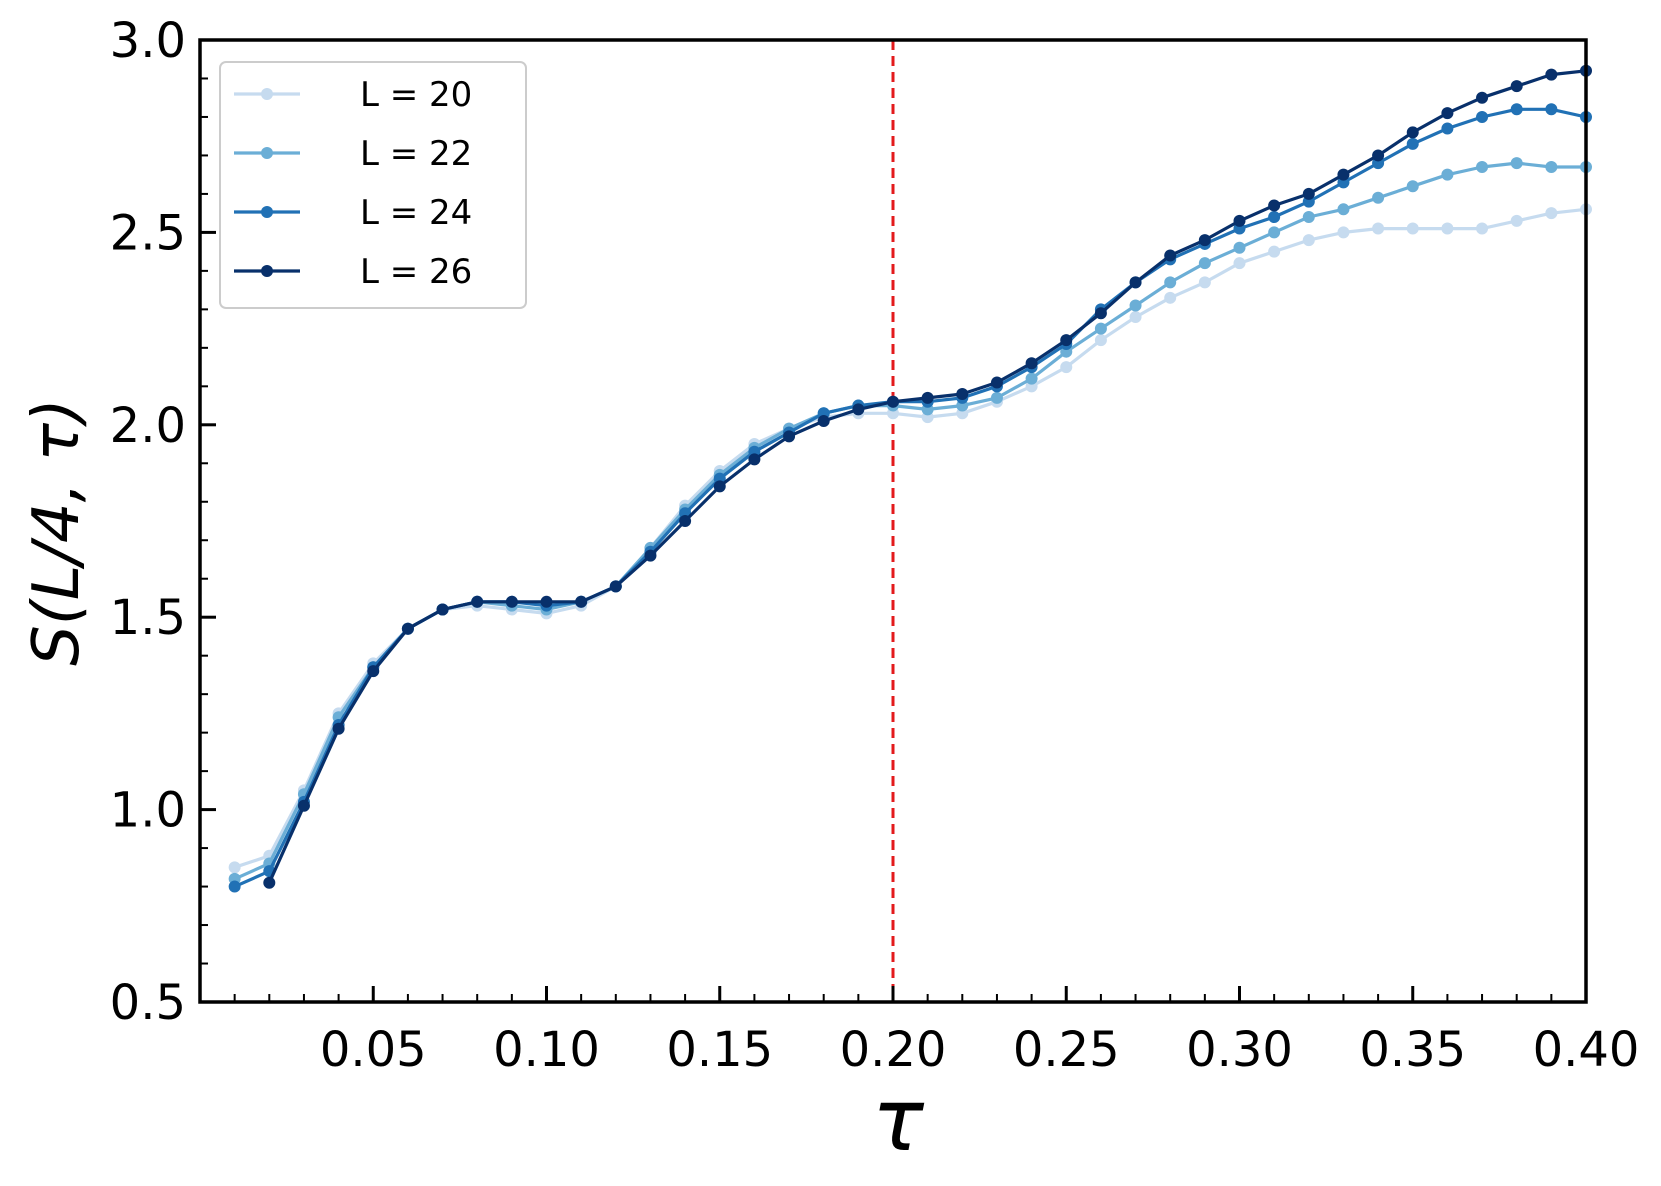  Describe the element at coordinates (148, 618) in the screenshot. I see `y-tick-label: 1.5` at that location.